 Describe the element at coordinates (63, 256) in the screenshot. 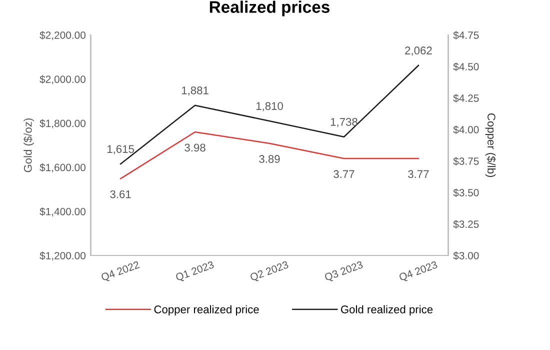

I see `y-tick-label: $1,200.00` at that location.